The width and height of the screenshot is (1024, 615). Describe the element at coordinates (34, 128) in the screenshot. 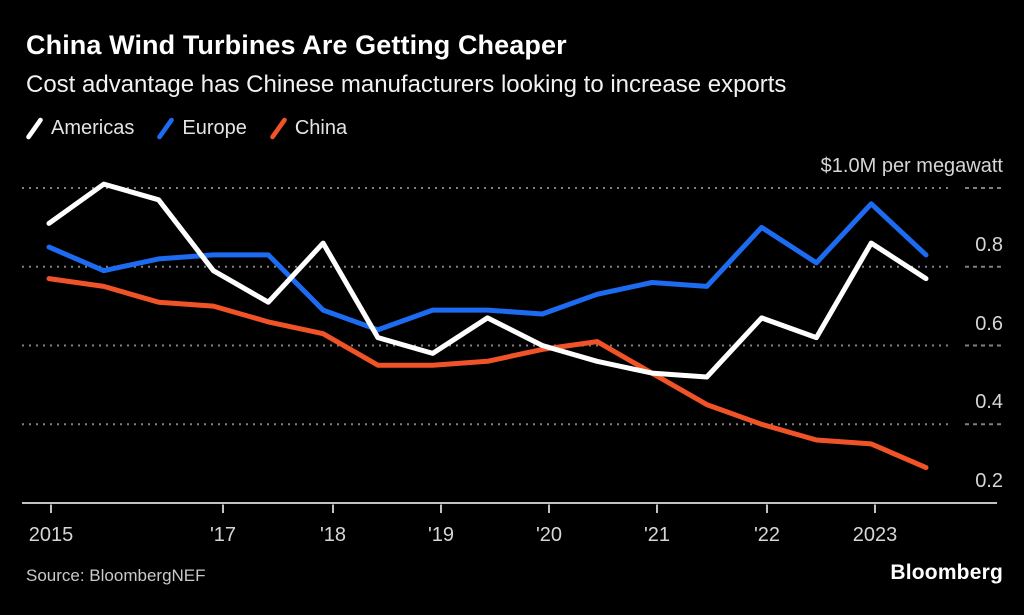

I see `slash-icon-americas` at that location.